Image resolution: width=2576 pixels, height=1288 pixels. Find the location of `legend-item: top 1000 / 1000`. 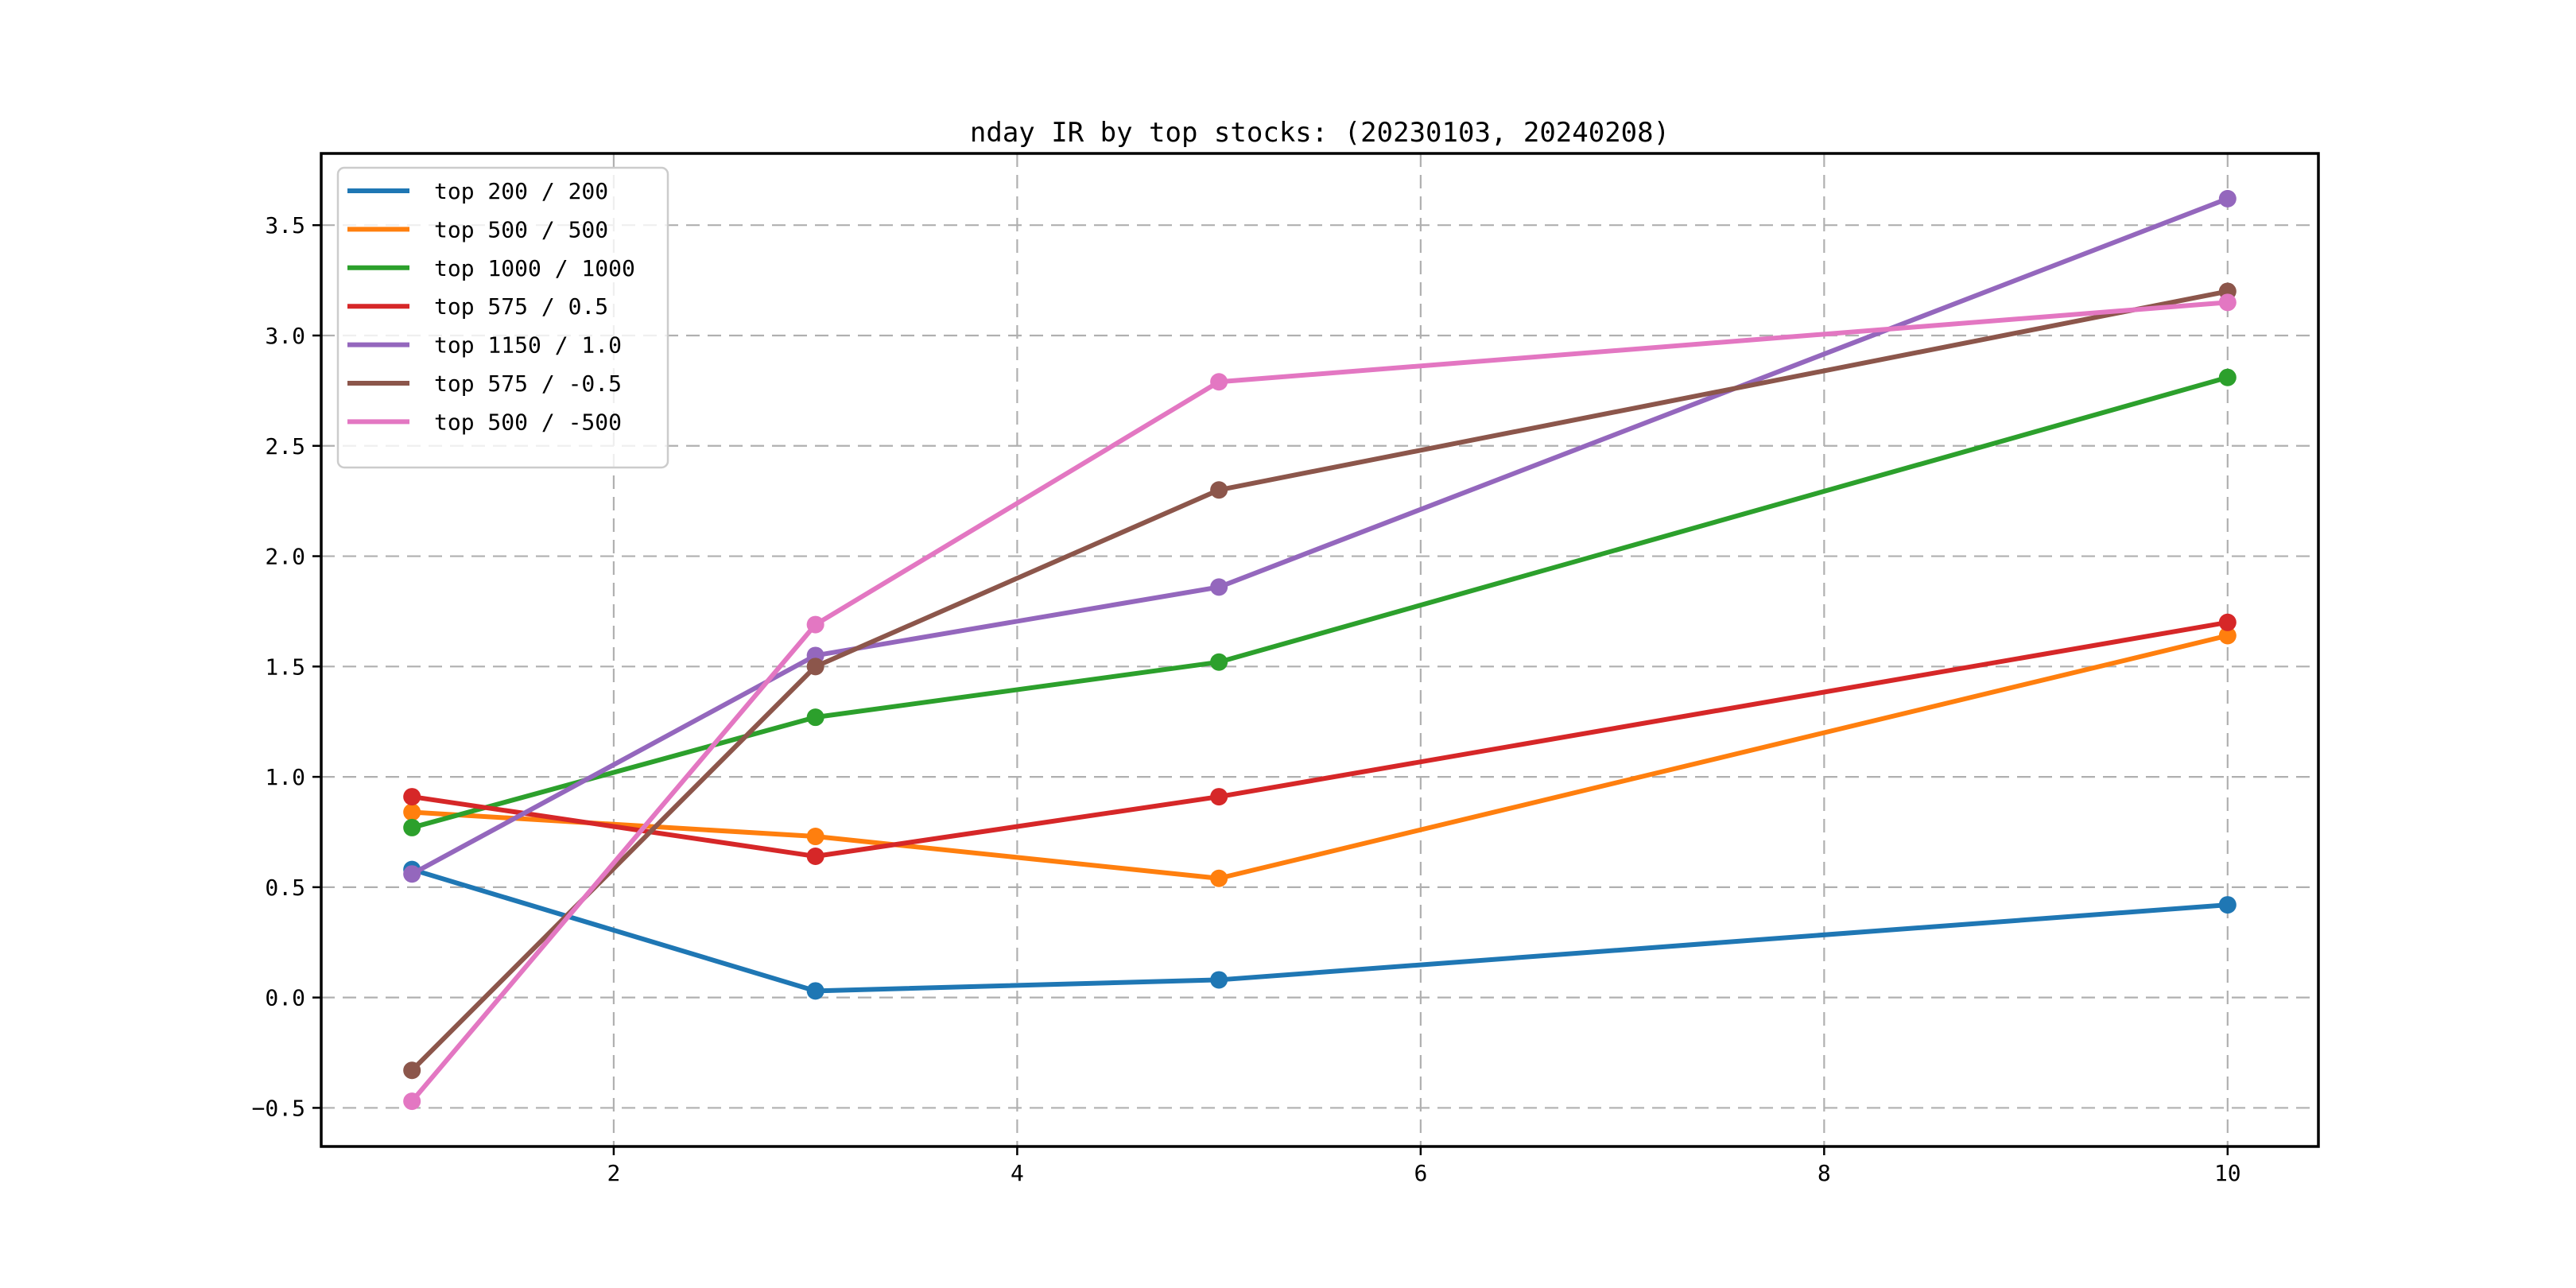

legend-item: top 1000 / 1000 is located at coordinates (491, 268).